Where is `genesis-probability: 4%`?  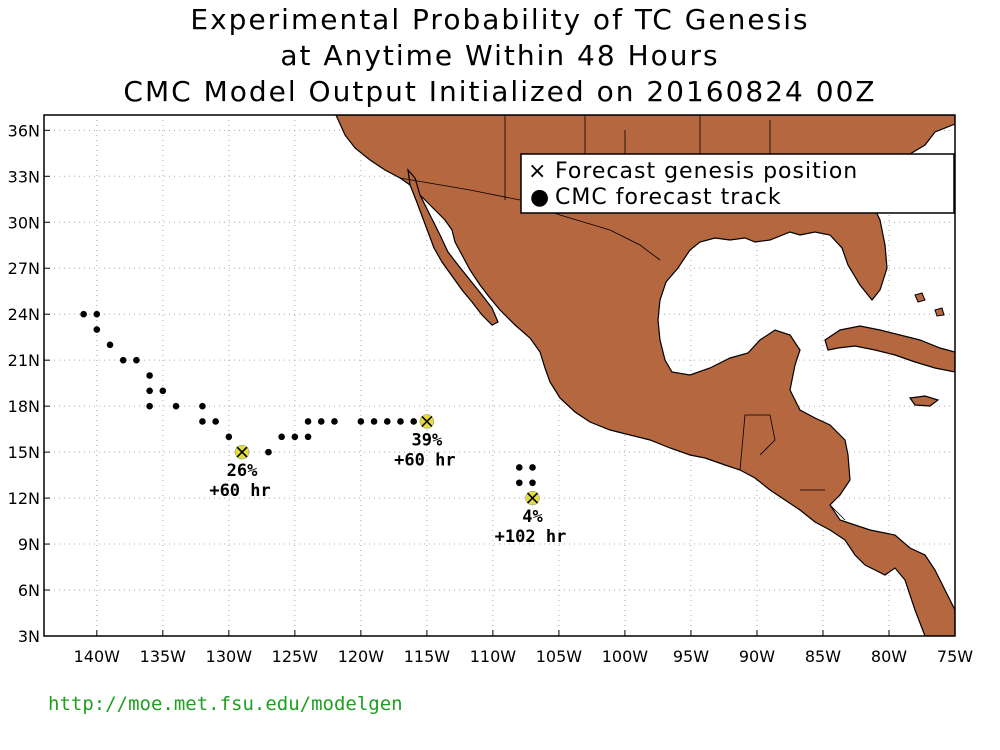 genesis-probability: 4% is located at coordinates (532, 517).